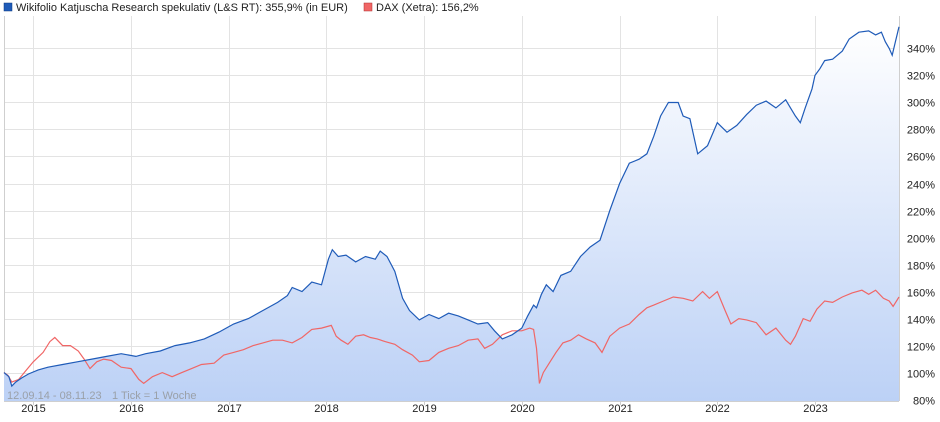 The height and width of the screenshot is (422, 940). I want to click on x-tick-label: 2016, so click(131, 409).